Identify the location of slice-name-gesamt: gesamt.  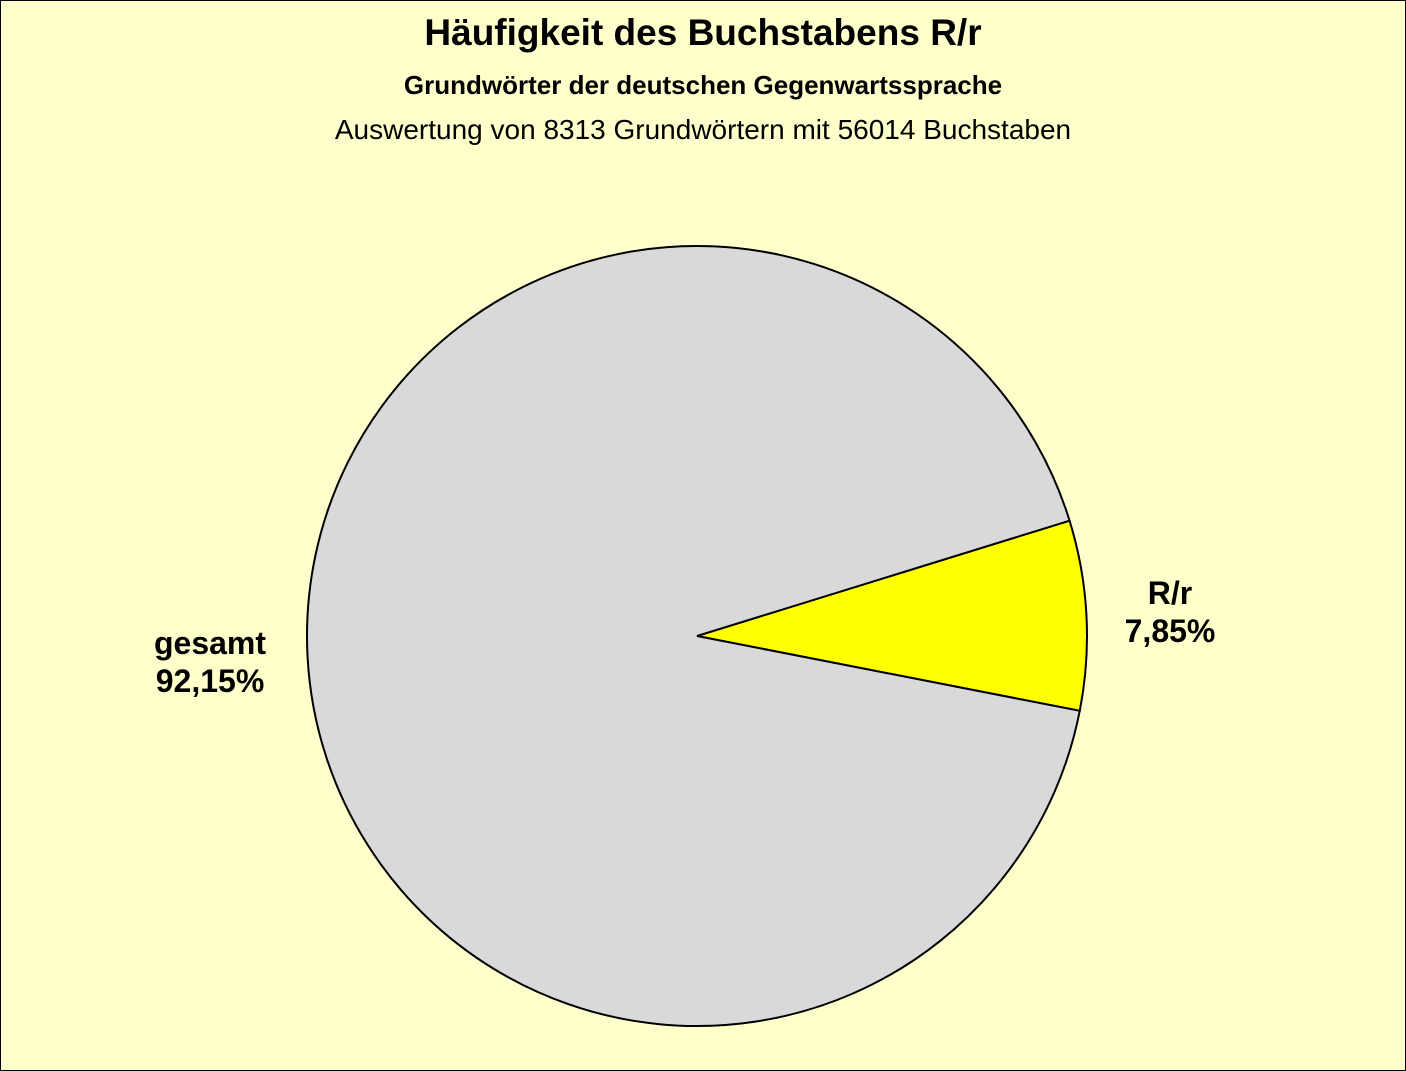
(210, 643).